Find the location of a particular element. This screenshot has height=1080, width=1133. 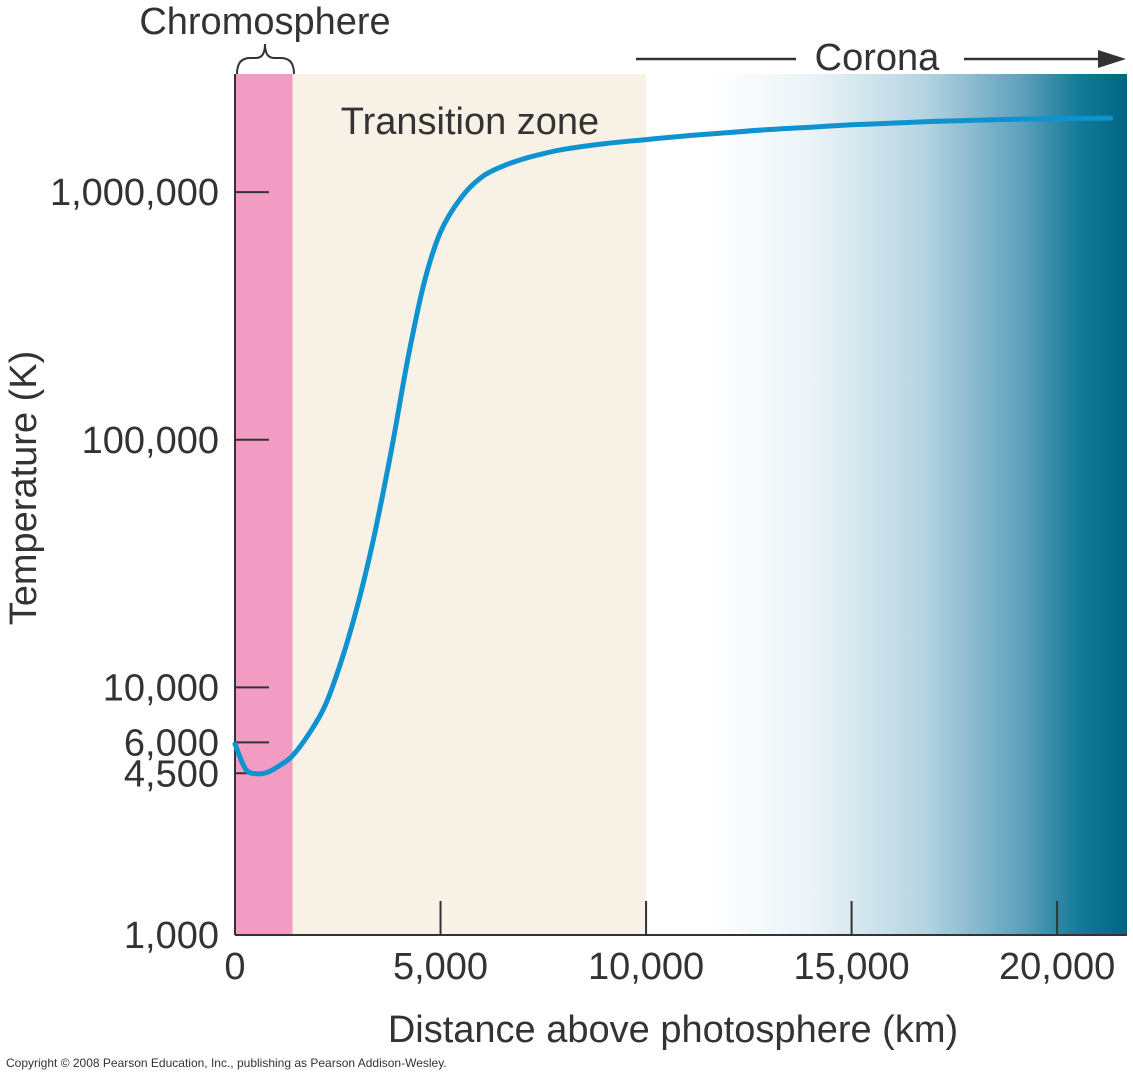

chromosphere-label: Chromosphere is located at coordinates (264, 22).